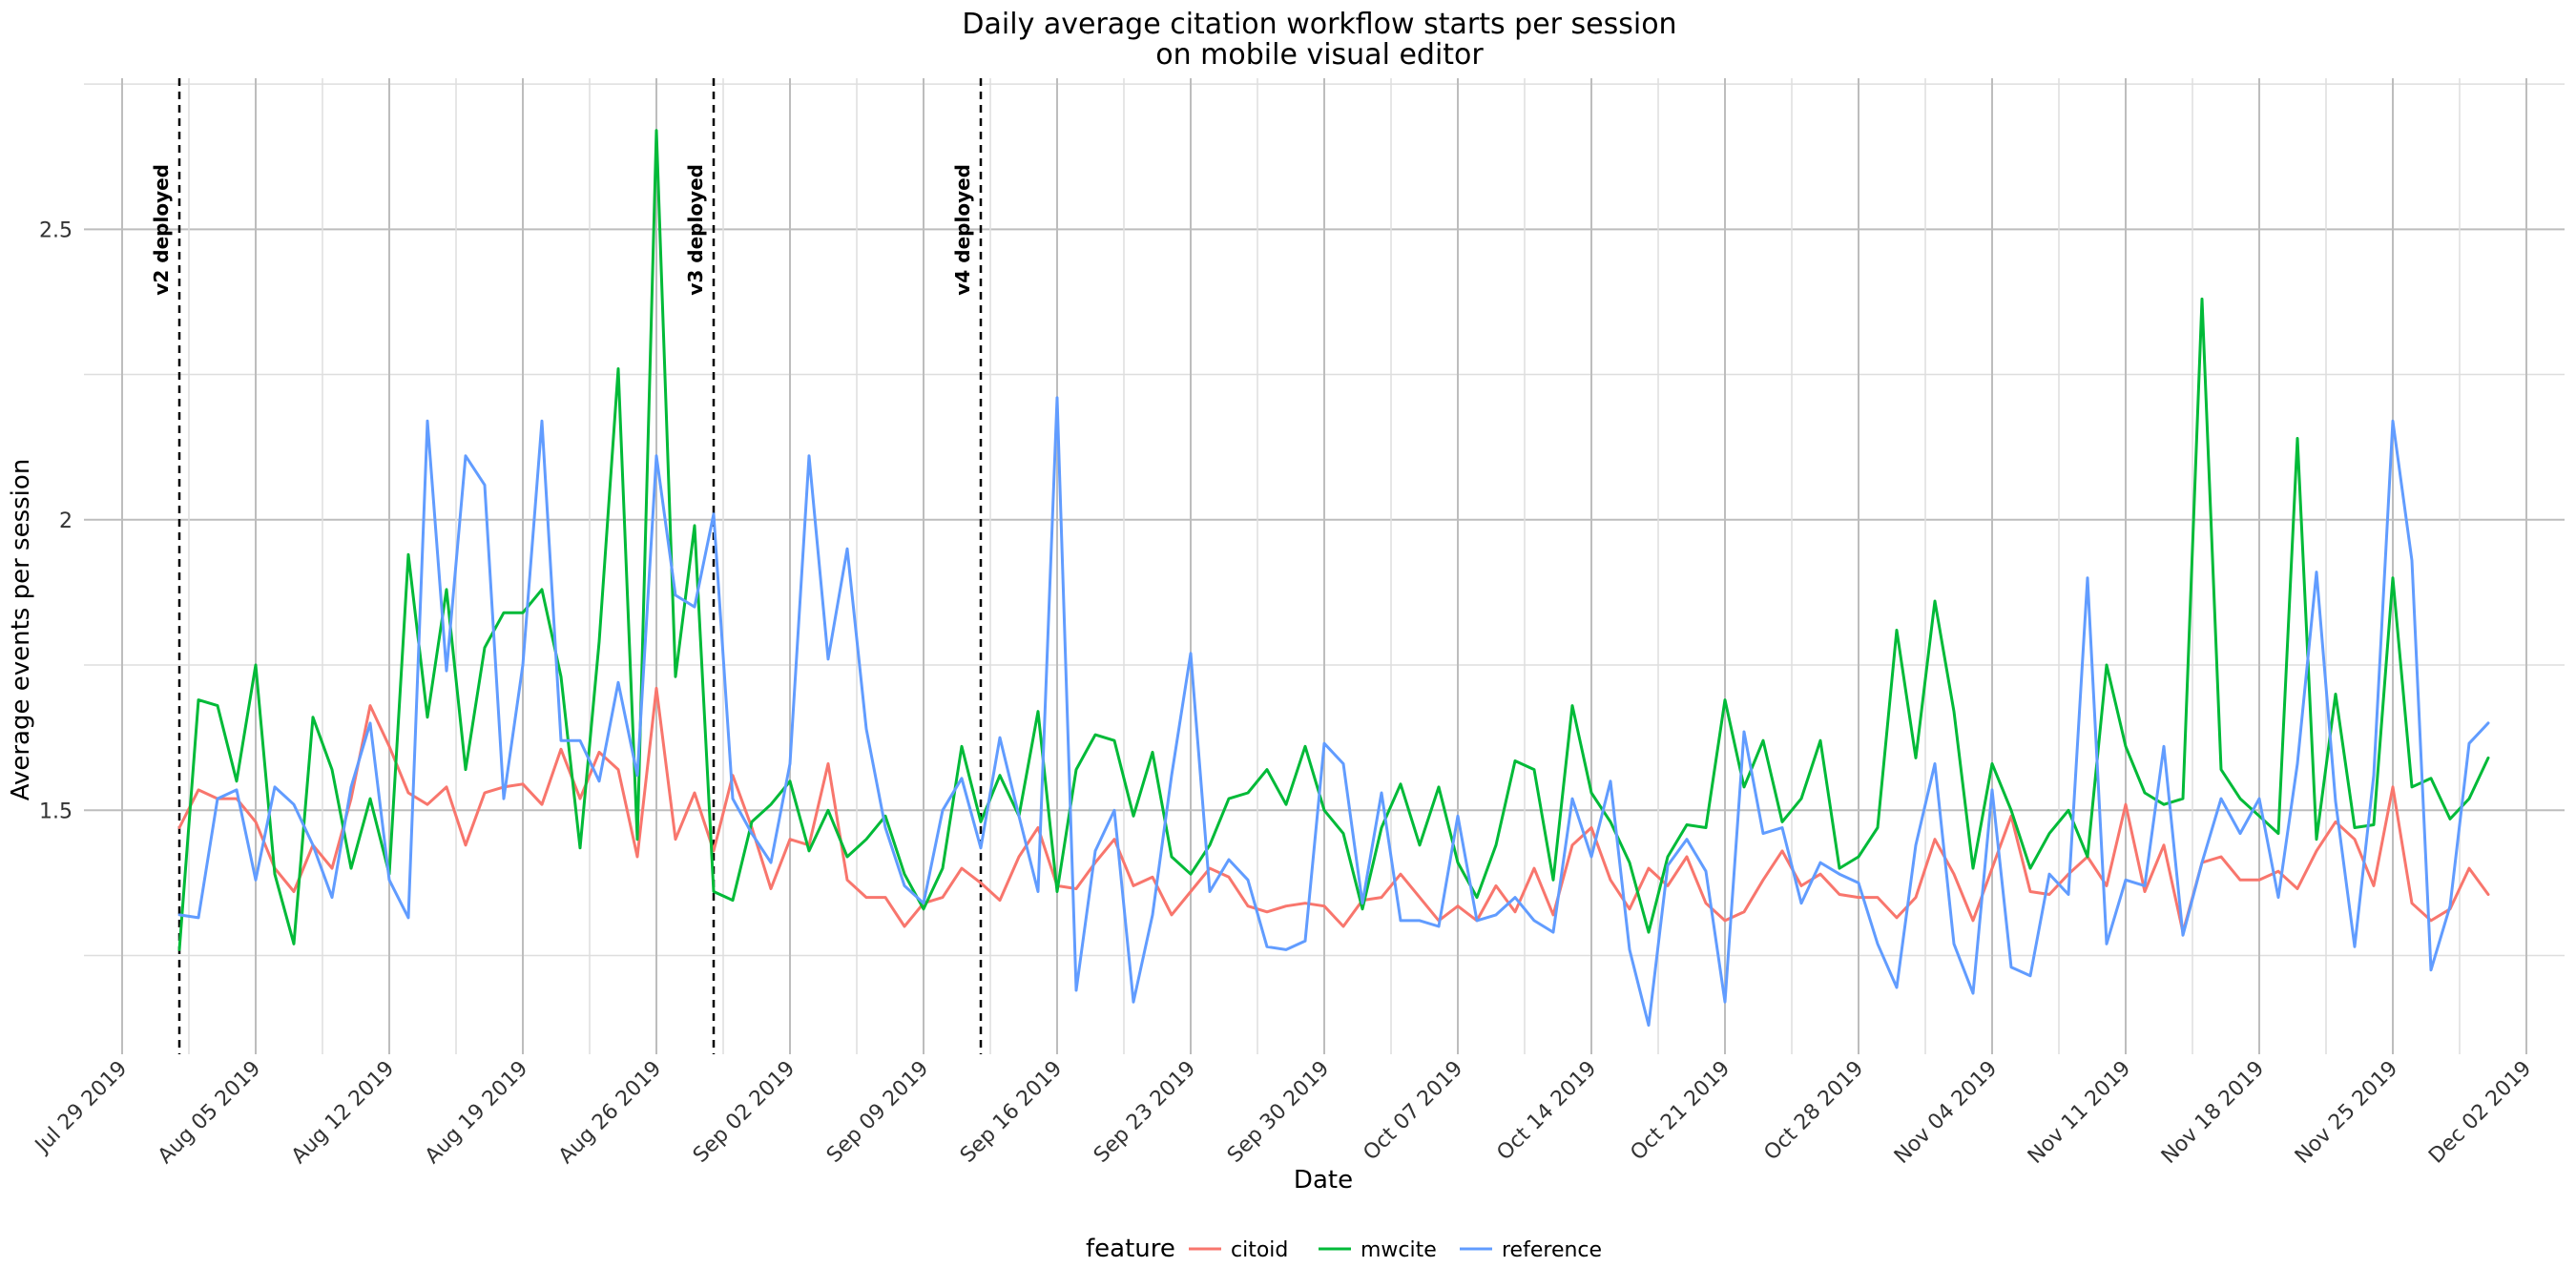  I want to click on y-tick-label: 1.5, so click(56, 811).